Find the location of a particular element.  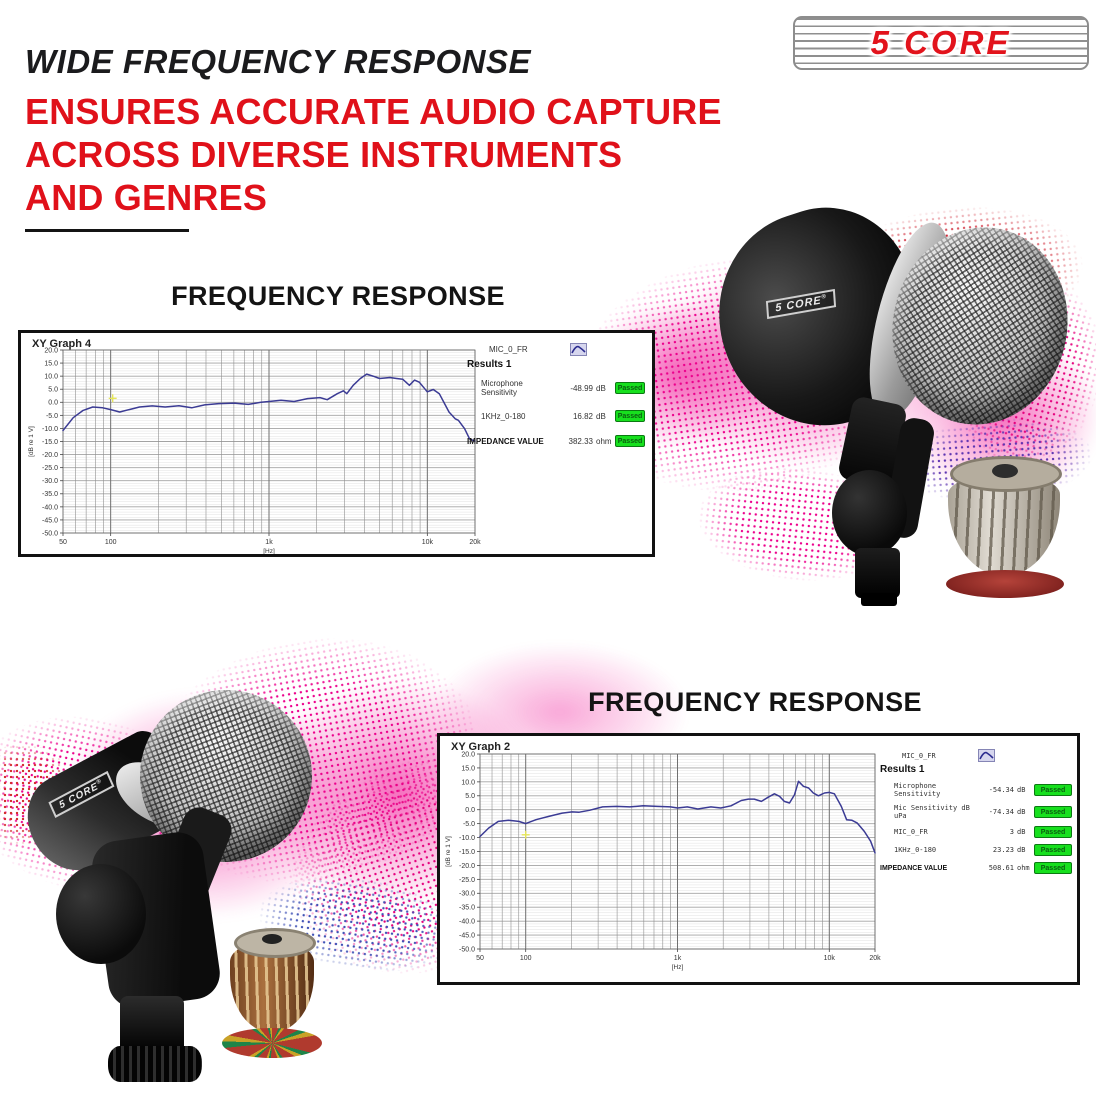

result-value: 3 is located at coordinates (1011, 832).